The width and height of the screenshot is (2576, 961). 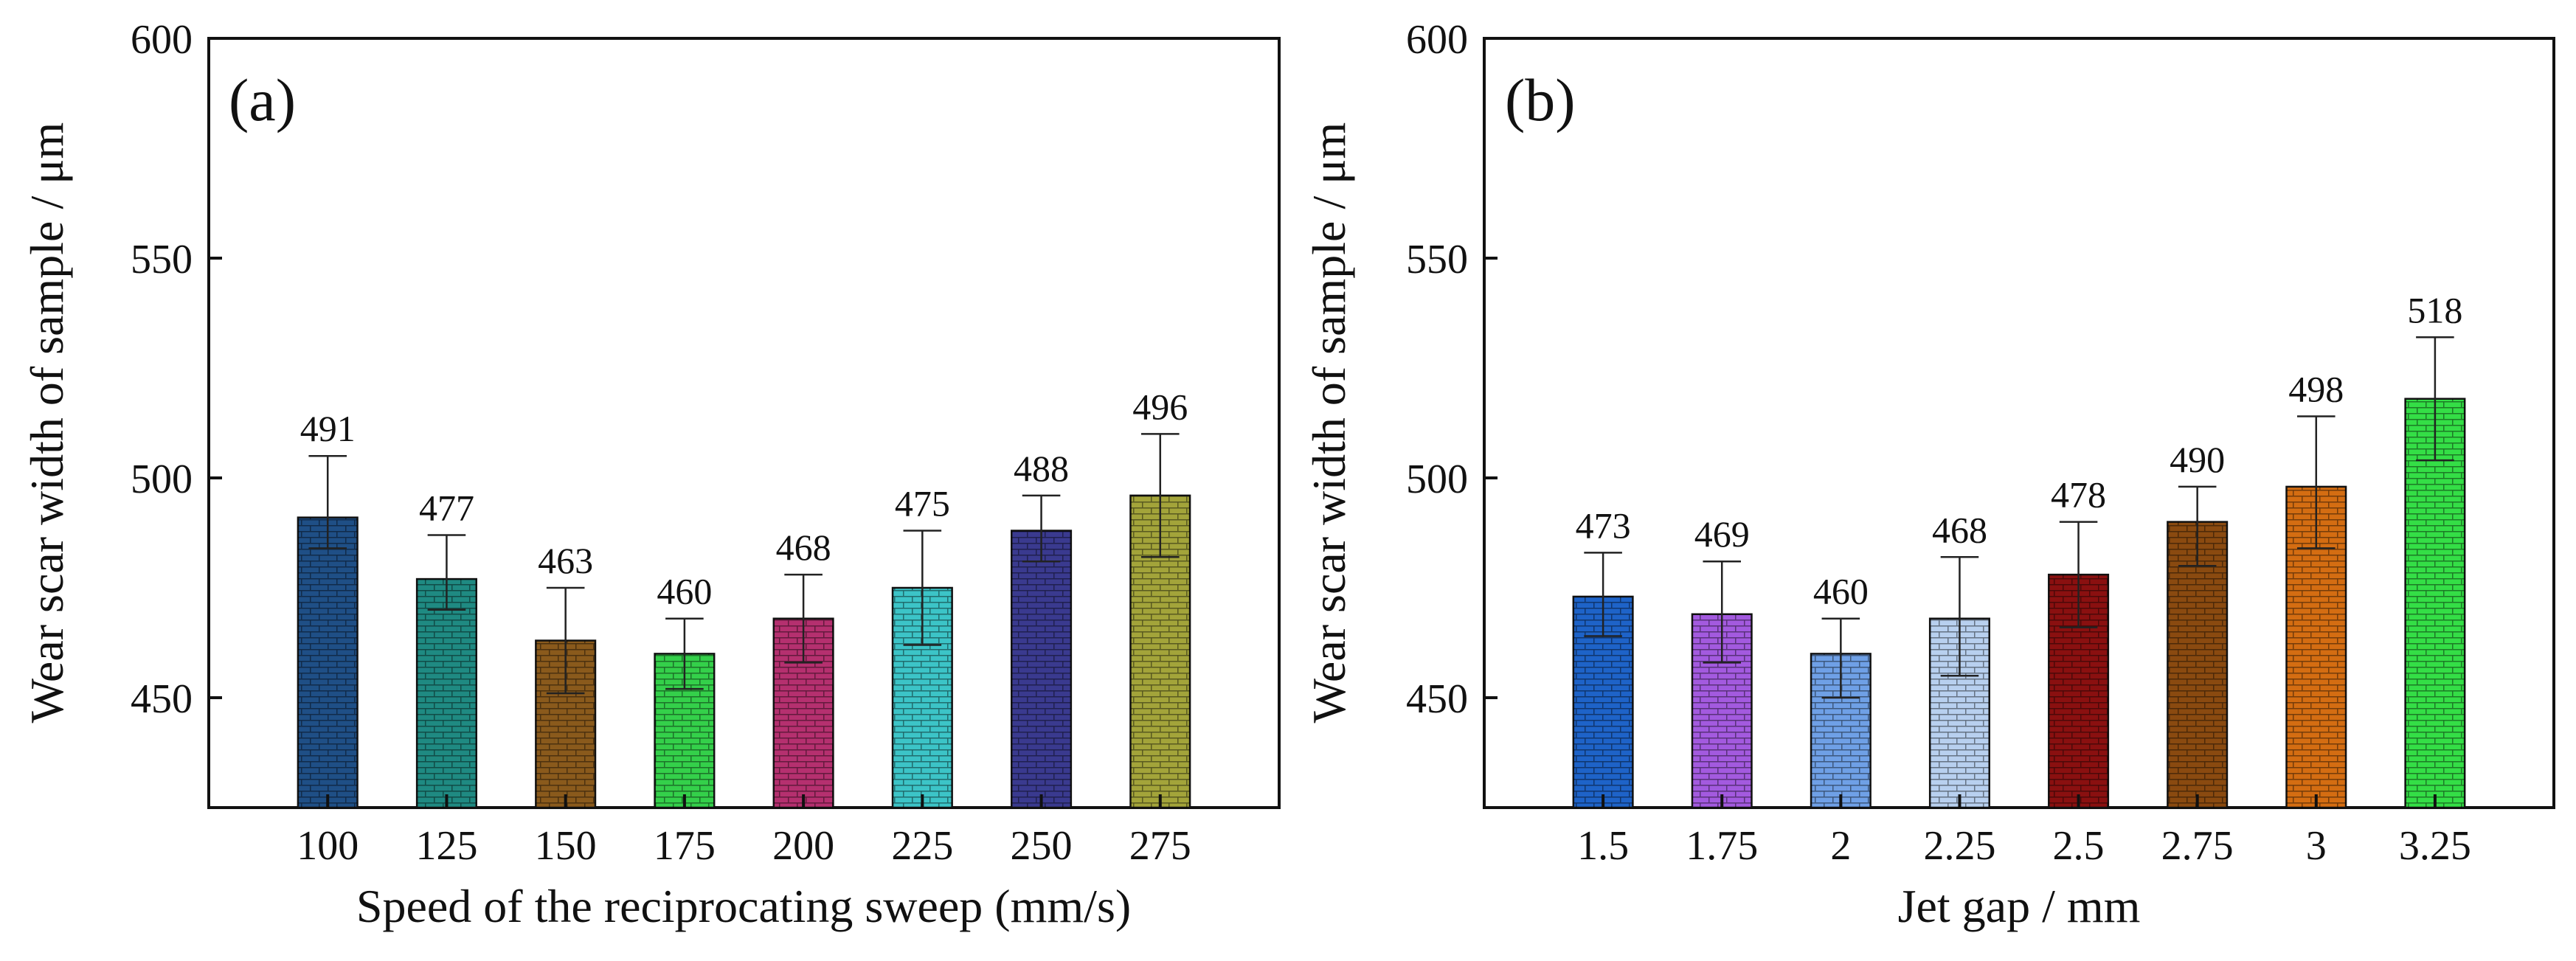 What do you see at coordinates (2435, 846) in the screenshot?
I see `x-tick-label-b: 3.25` at bounding box center [2435, 846].